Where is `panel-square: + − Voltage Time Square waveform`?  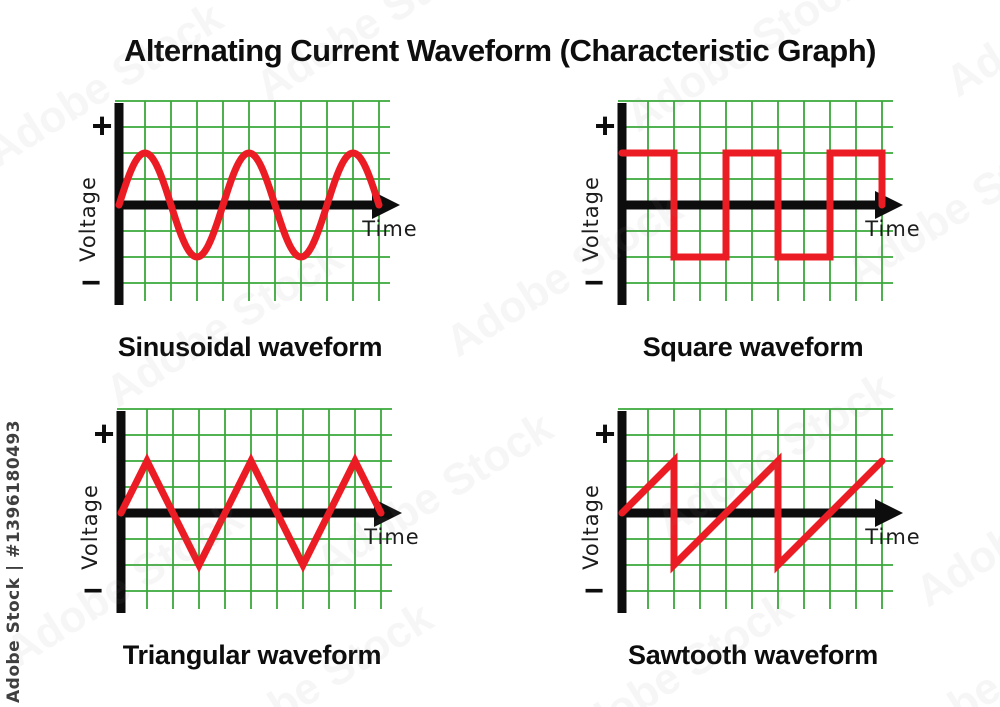
panel-square: + − Voltage Time Square waveform is located at coordinates (753, 229).